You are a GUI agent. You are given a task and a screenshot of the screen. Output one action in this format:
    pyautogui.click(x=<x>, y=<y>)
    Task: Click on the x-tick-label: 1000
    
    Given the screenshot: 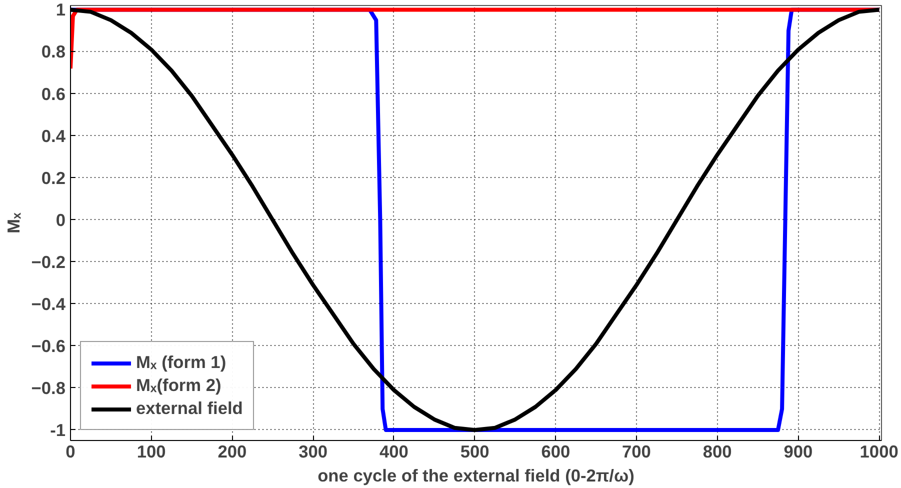 What is the action you would take?
    pyautogui.click(x=879, y=452)
    